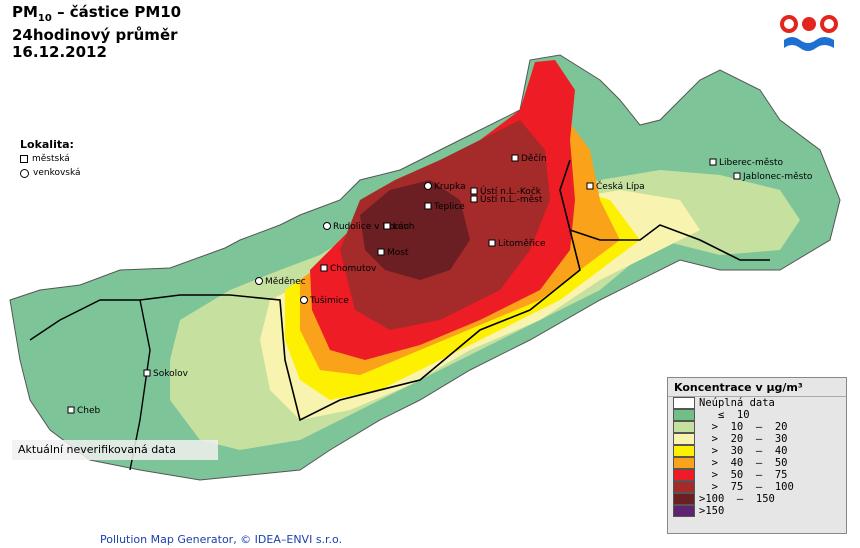  Describe the element at coordinates (737, 499) in the screenshot. I see `legend-label: >100 – 150` at that location.